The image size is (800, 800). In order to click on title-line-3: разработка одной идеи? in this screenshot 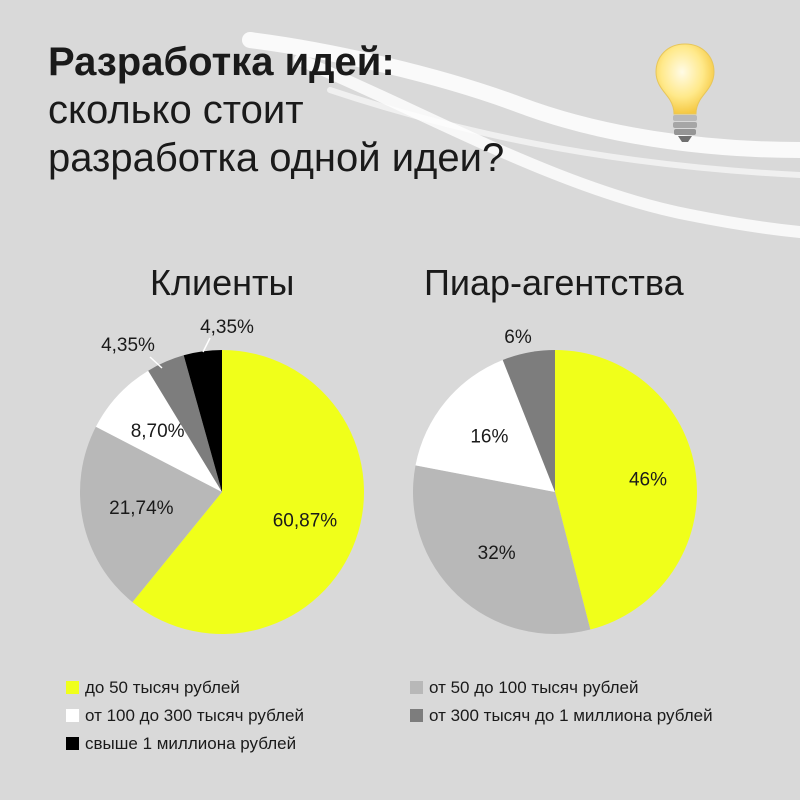, I will do `click(276, 158)`.